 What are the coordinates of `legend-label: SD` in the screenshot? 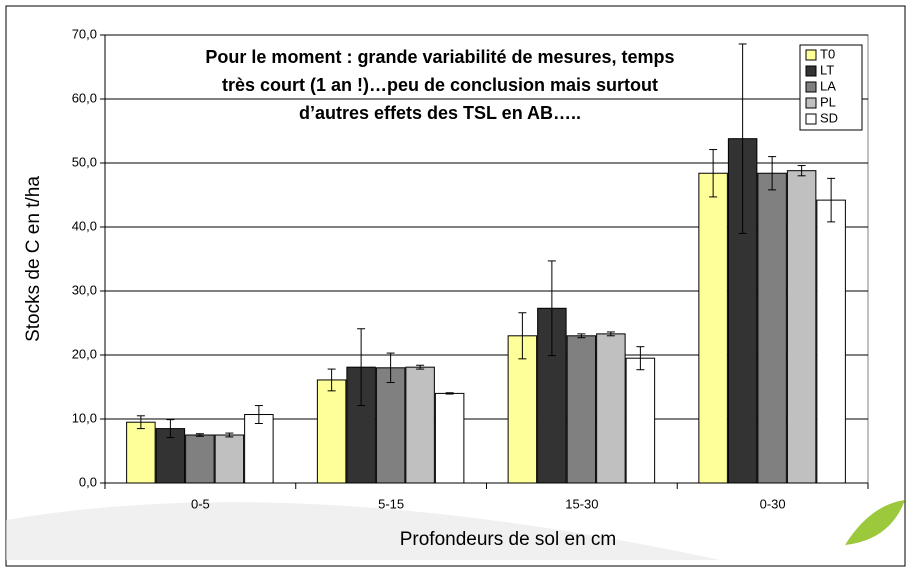 It's located at (829, 117).